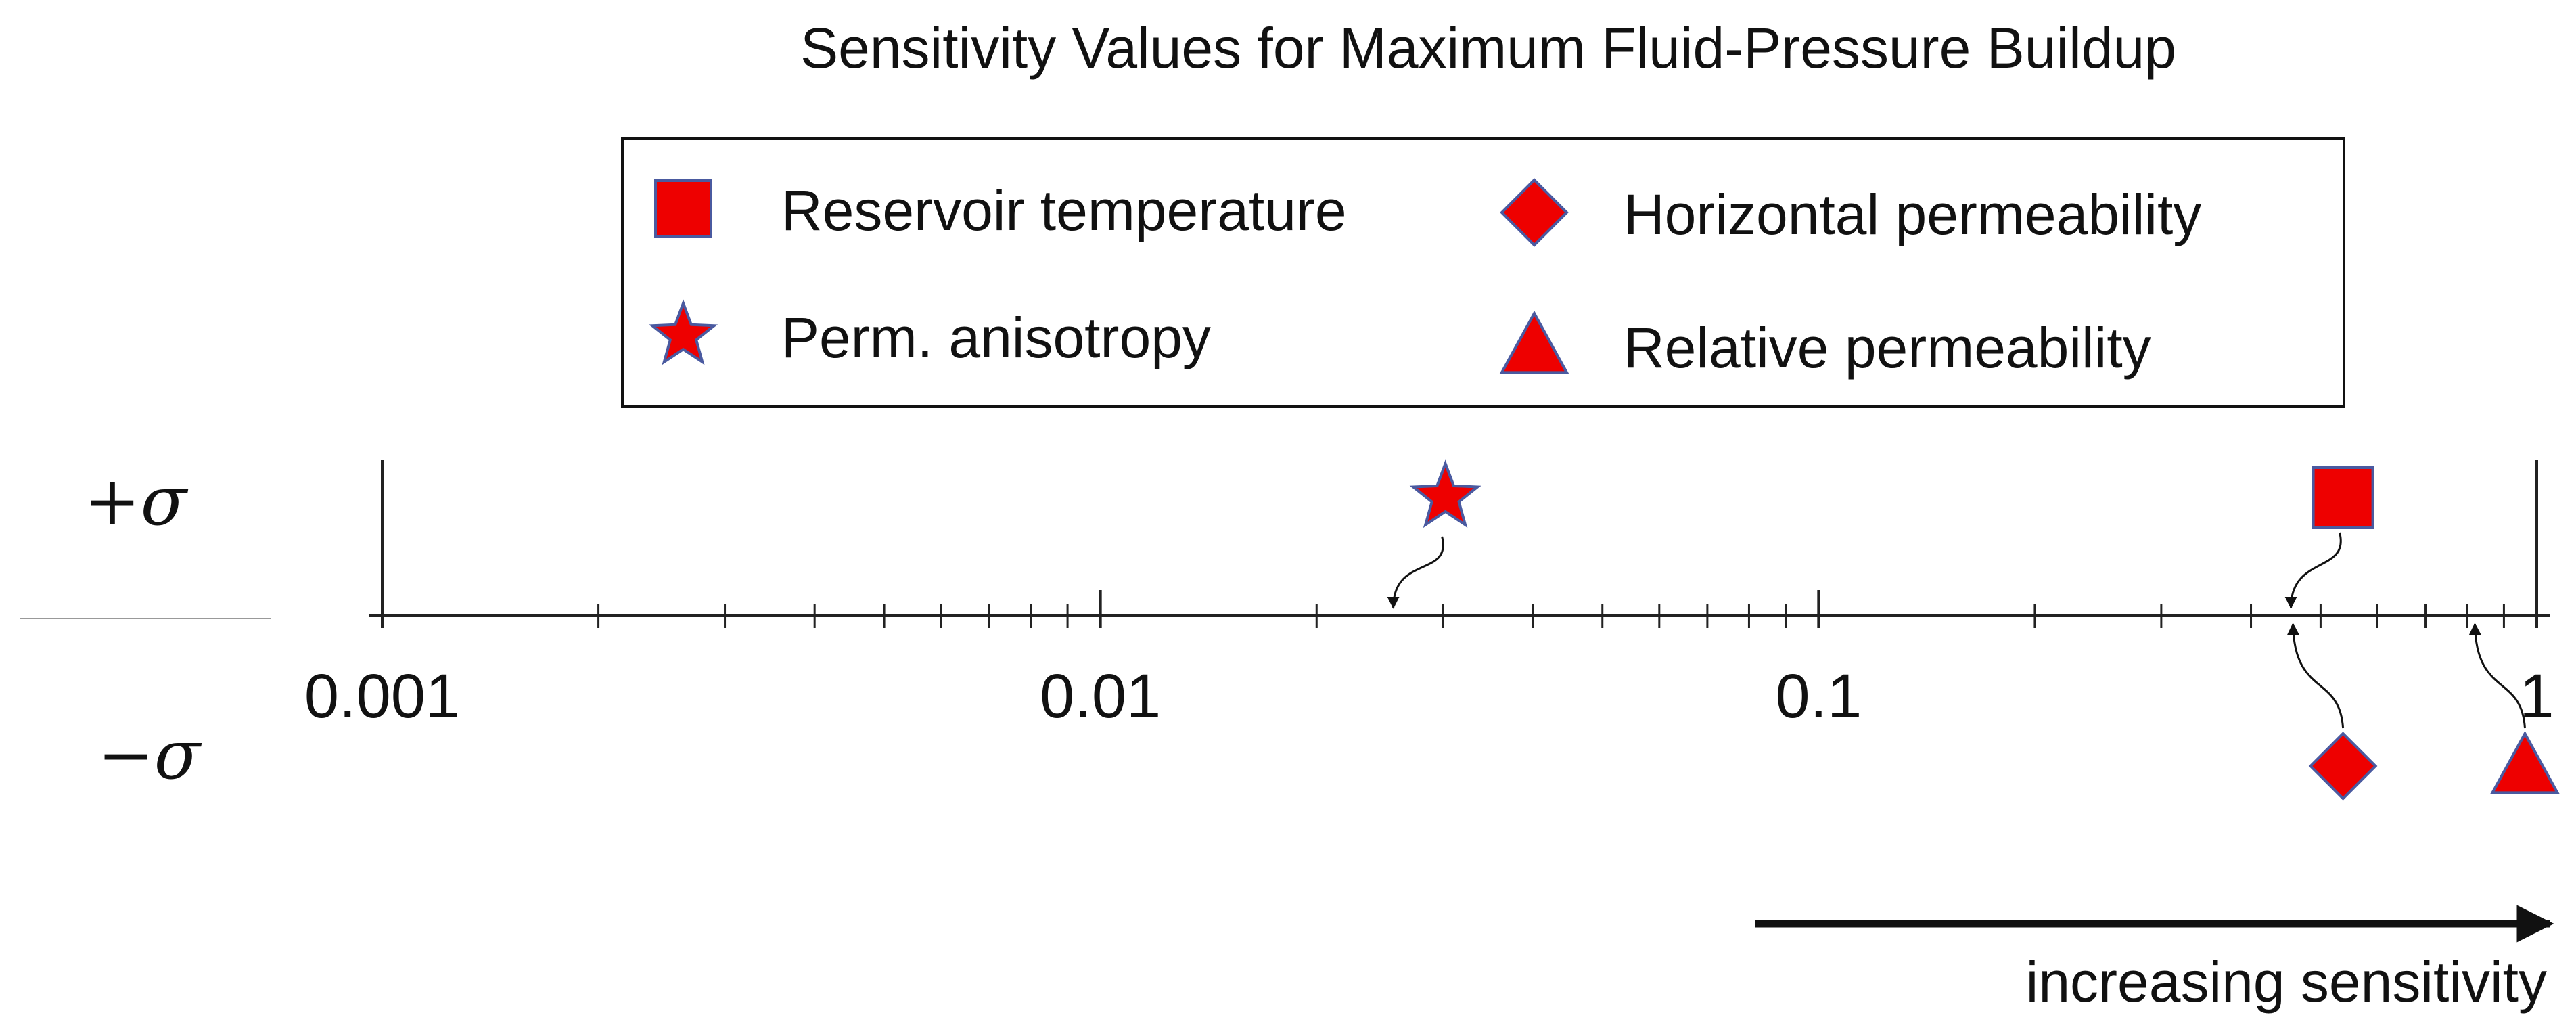  What do you see at coordinates (1064, 210) in the screenshot?
I see `legend-label-reservoir-temperature: Reservoir temperature` at bounding box center [1064, 210].